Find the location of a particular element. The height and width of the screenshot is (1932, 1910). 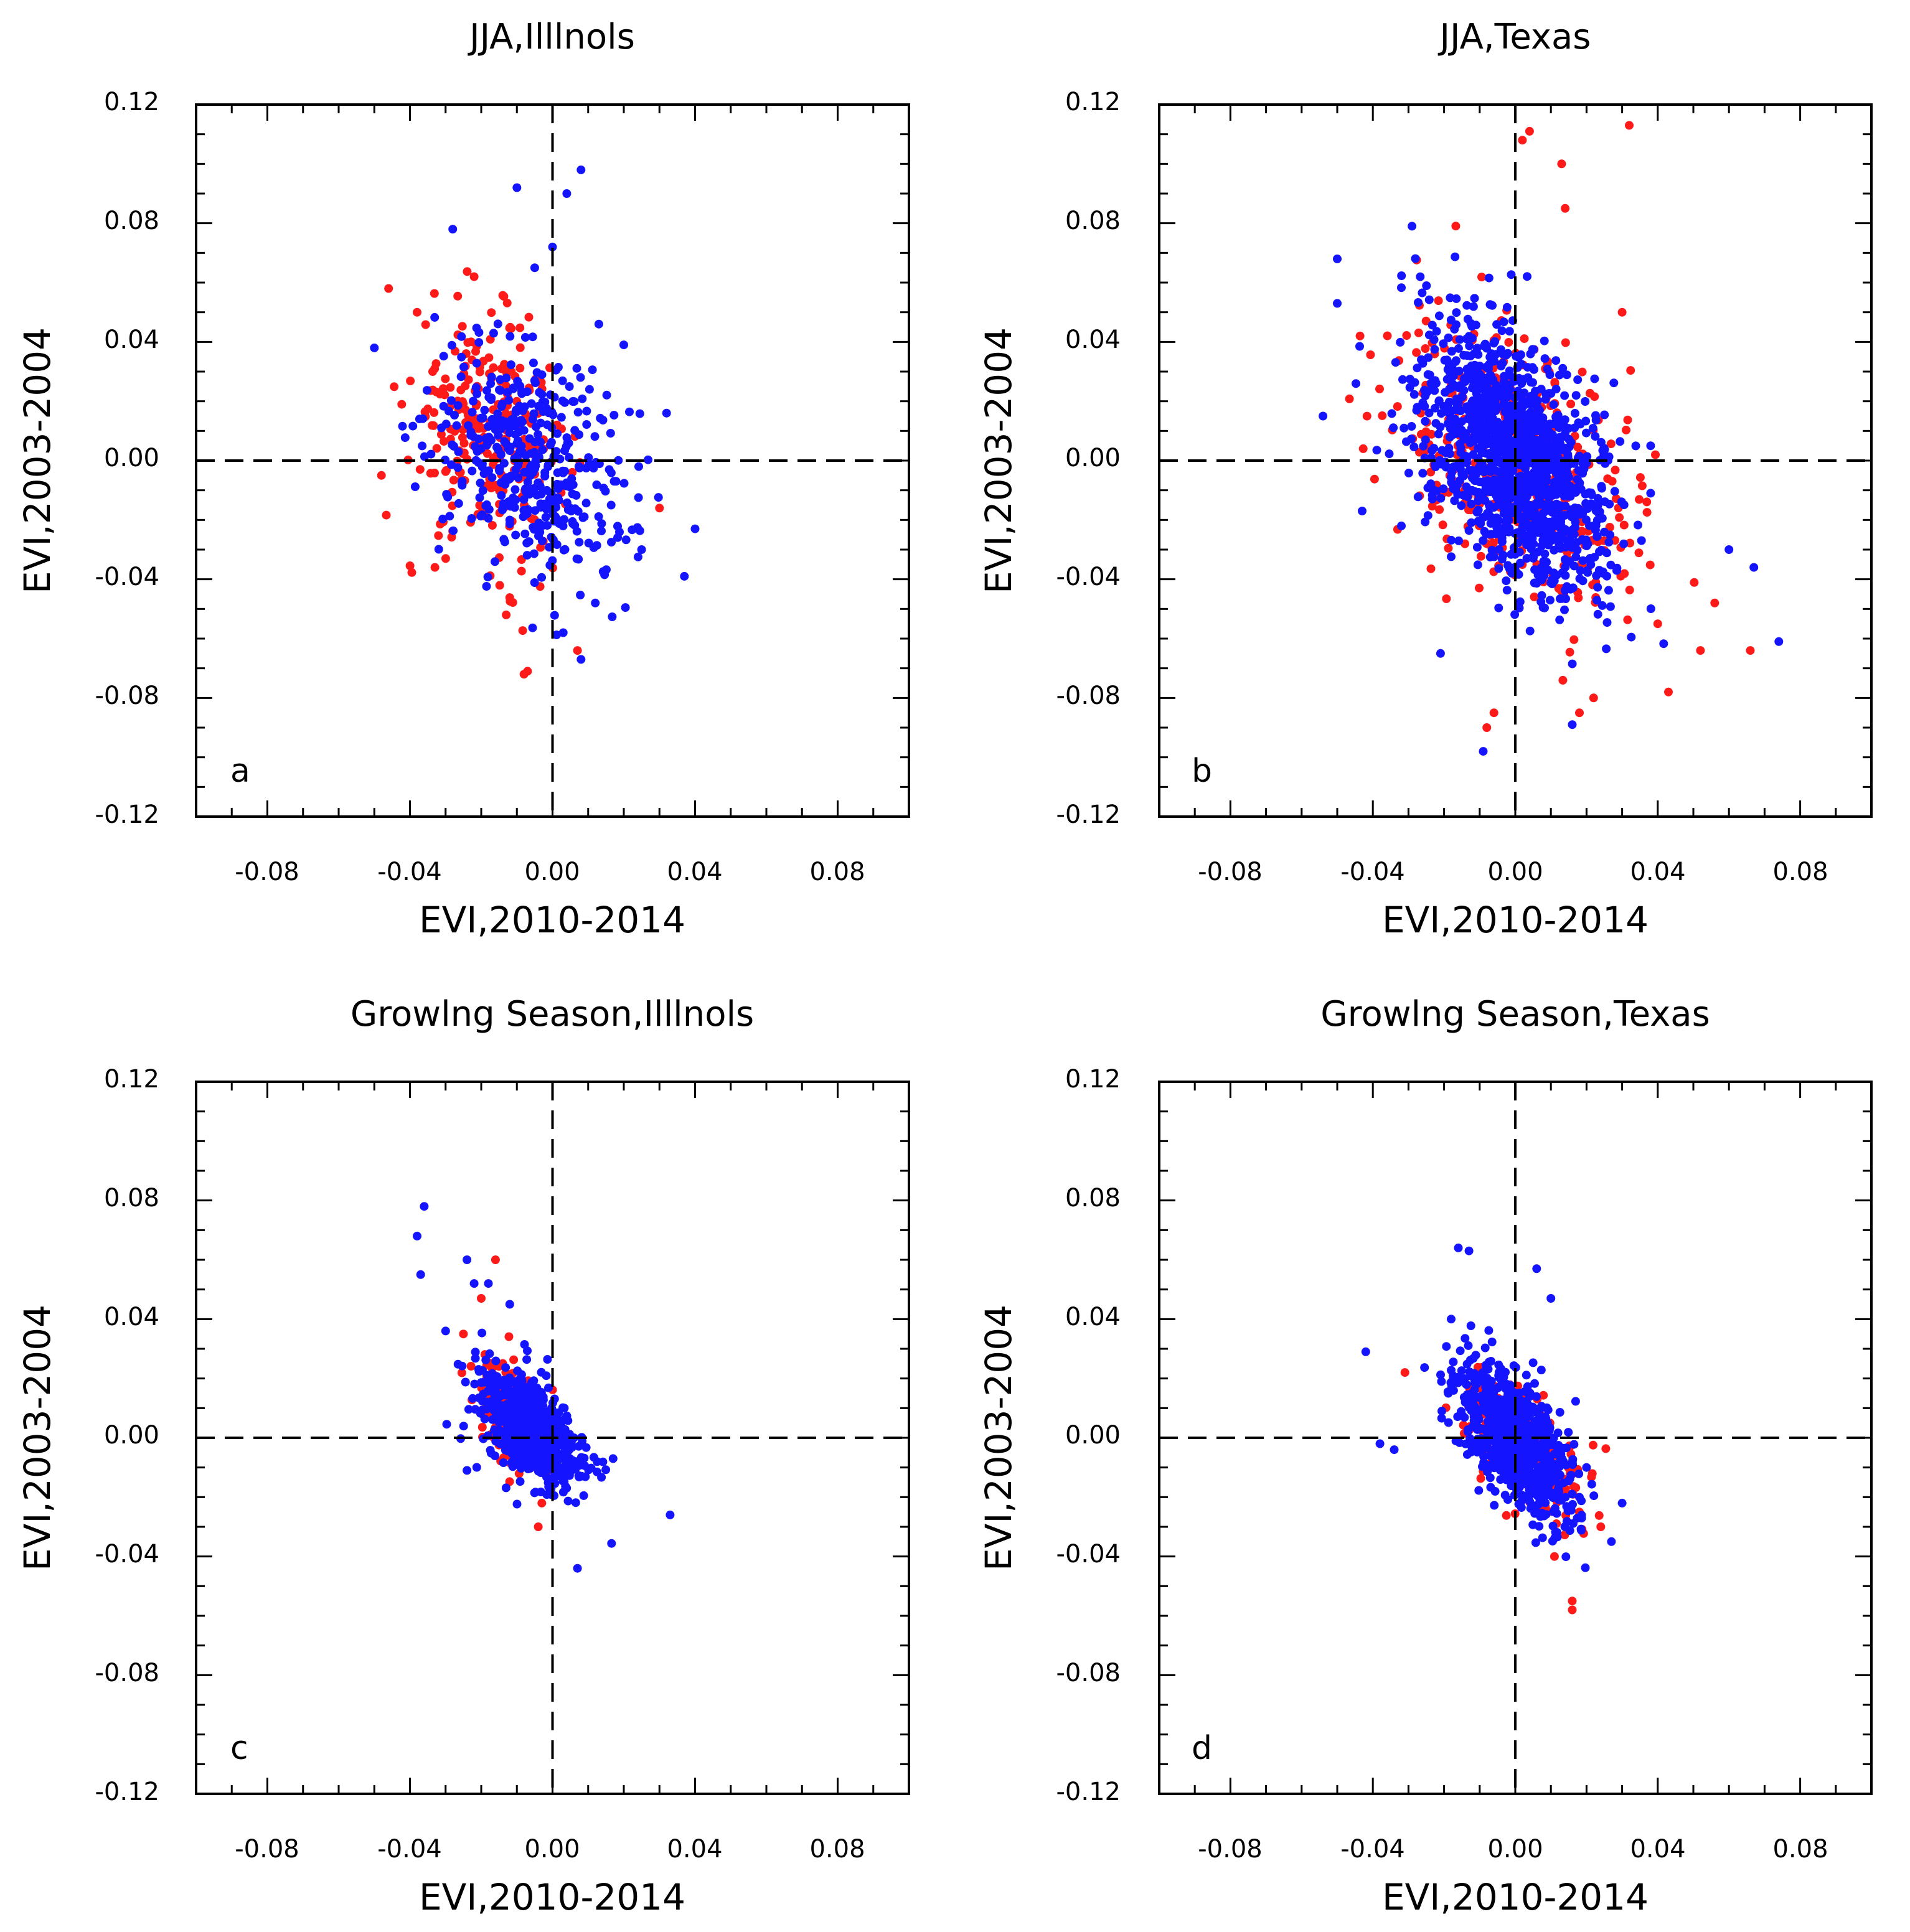

panel-d-points is located at coordinates (1494, 1429).